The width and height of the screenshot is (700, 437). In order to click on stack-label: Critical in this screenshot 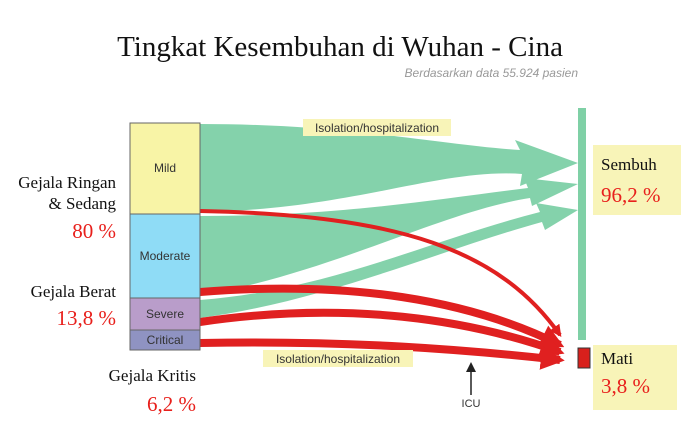, I will do `click(165, 340)`.